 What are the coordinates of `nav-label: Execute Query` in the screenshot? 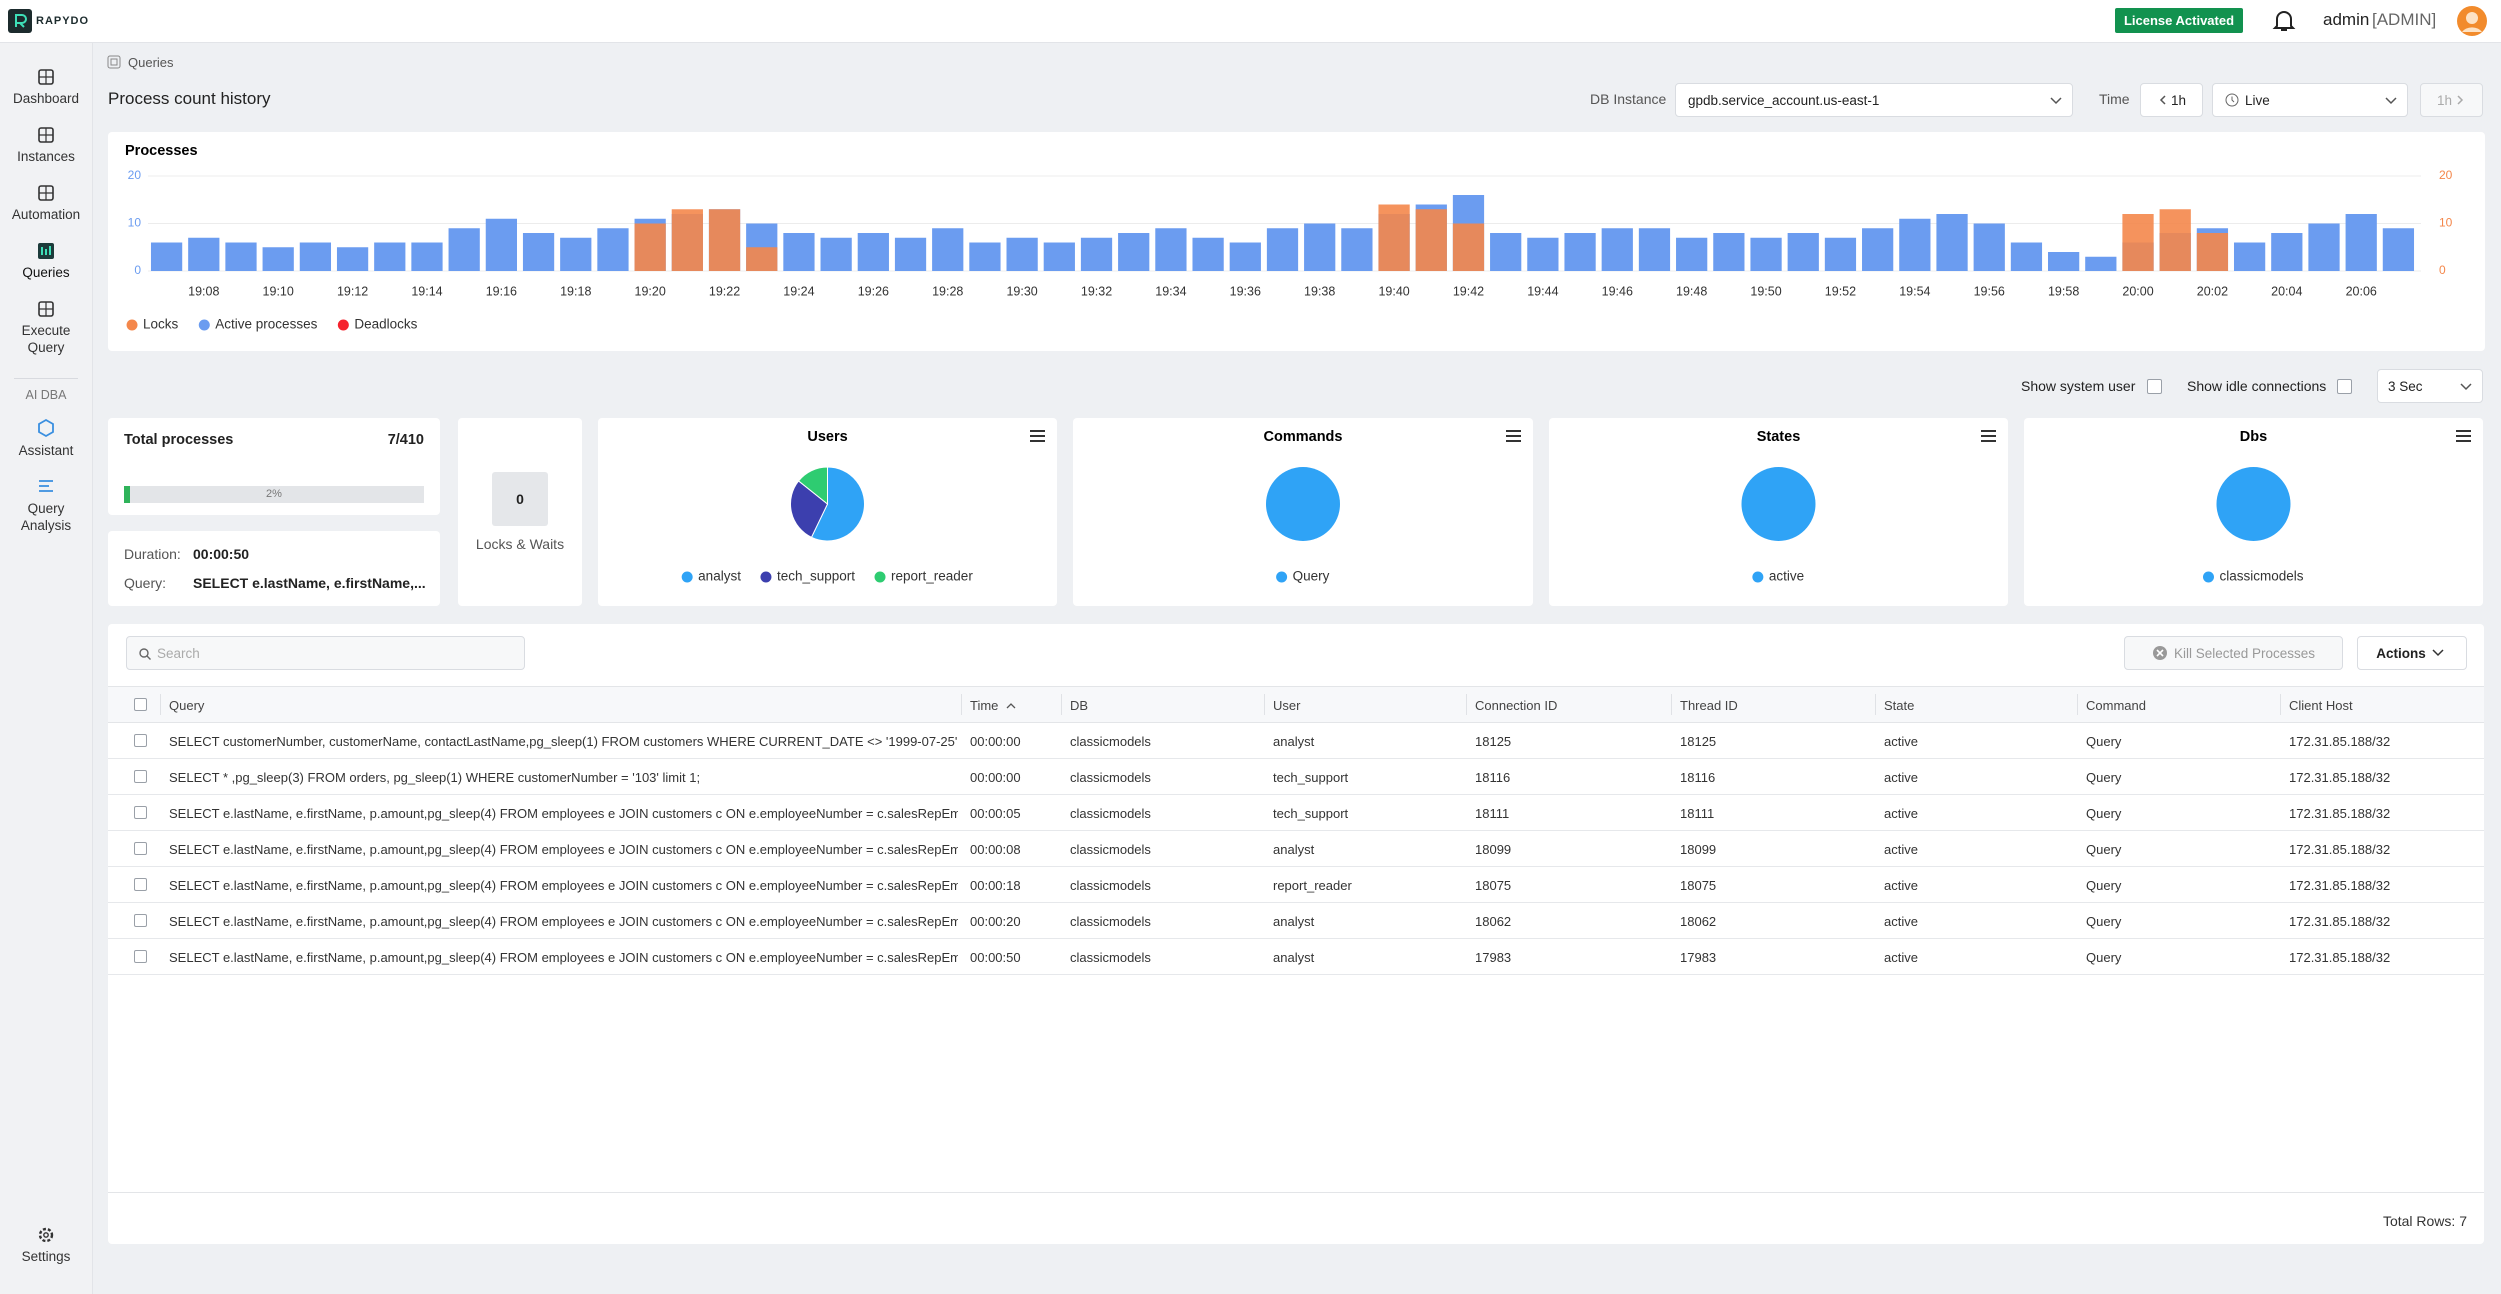 It's located at (46, 339).